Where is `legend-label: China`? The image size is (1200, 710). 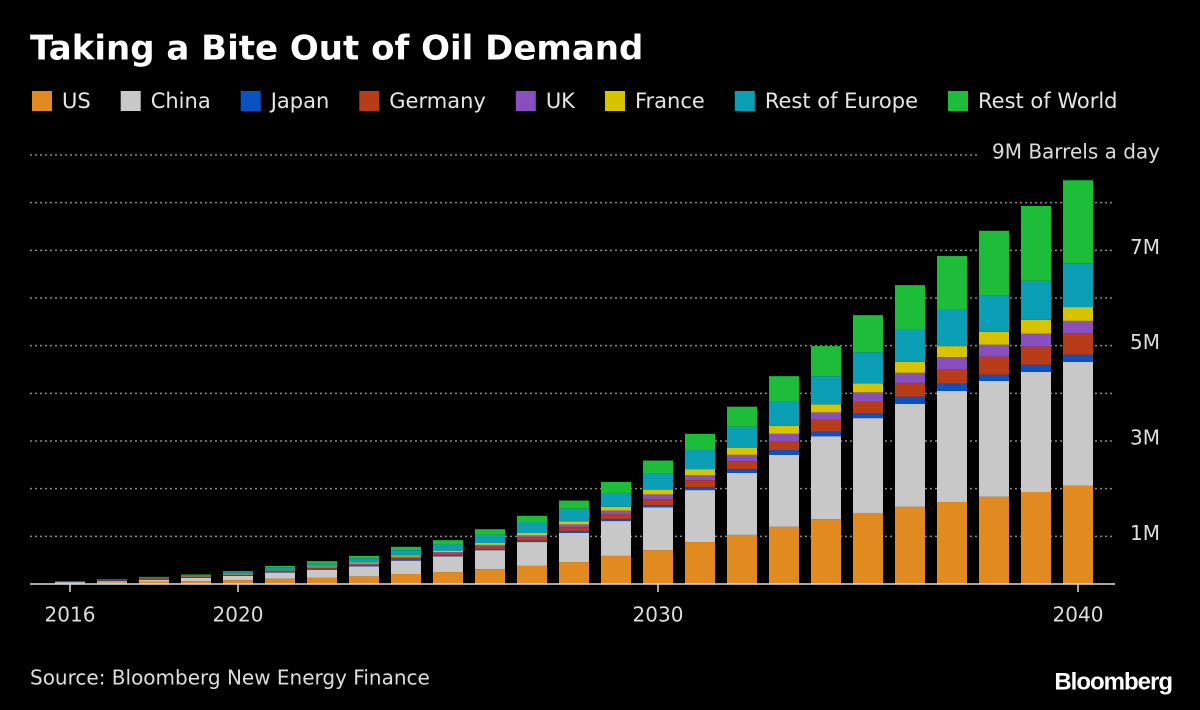 legend-label: China is located at coordinates (181, 101).